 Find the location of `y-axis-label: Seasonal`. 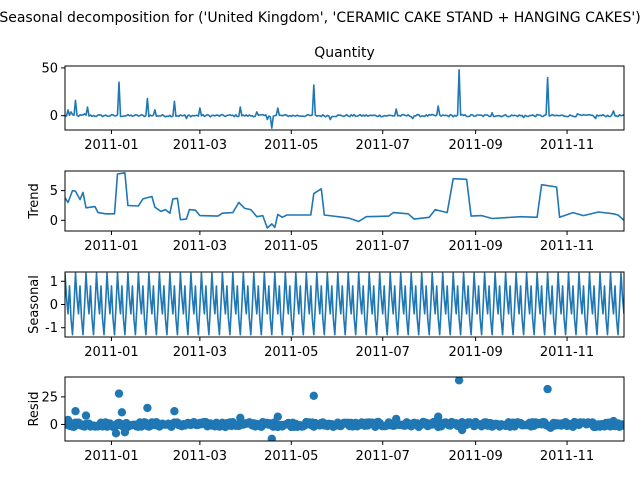

y-axis-label: Seasonal is located at coordinates (34, 304).